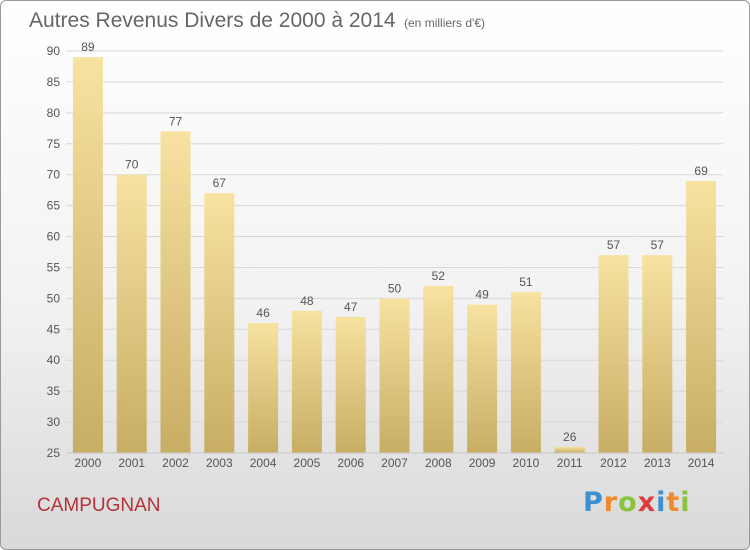  Describe the element at coordinates (175, 292) in the screenshot. I see `bar-2002` at that location.